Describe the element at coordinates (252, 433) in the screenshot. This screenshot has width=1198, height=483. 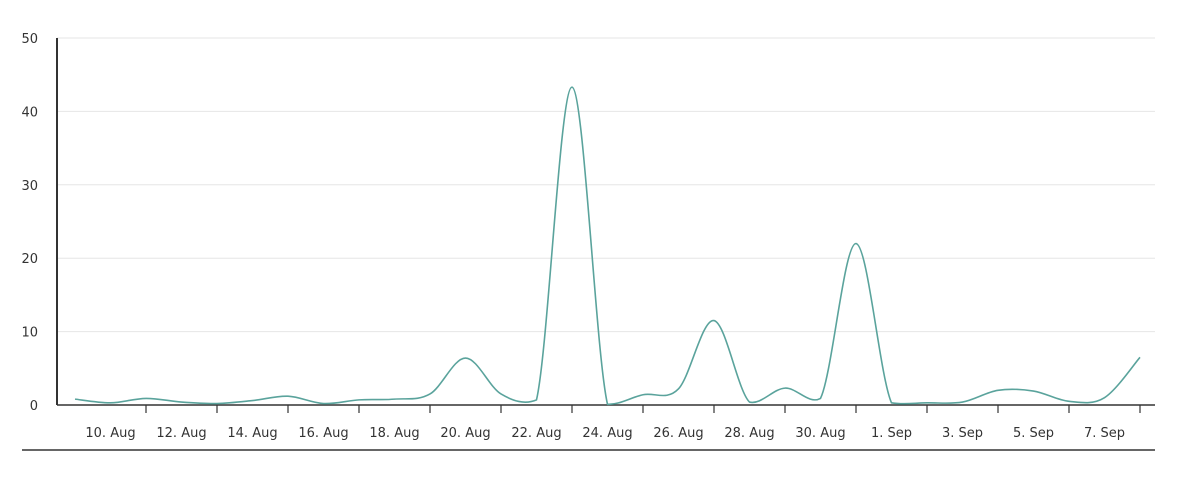
I see `x-tick-label: 14. Aug` at that location.